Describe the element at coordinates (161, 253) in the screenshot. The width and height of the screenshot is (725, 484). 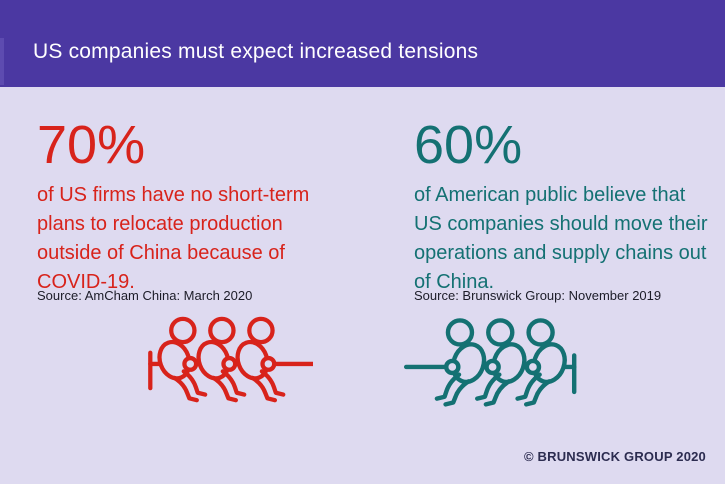
I see `stat-text-line: outside of China because of` at that location.